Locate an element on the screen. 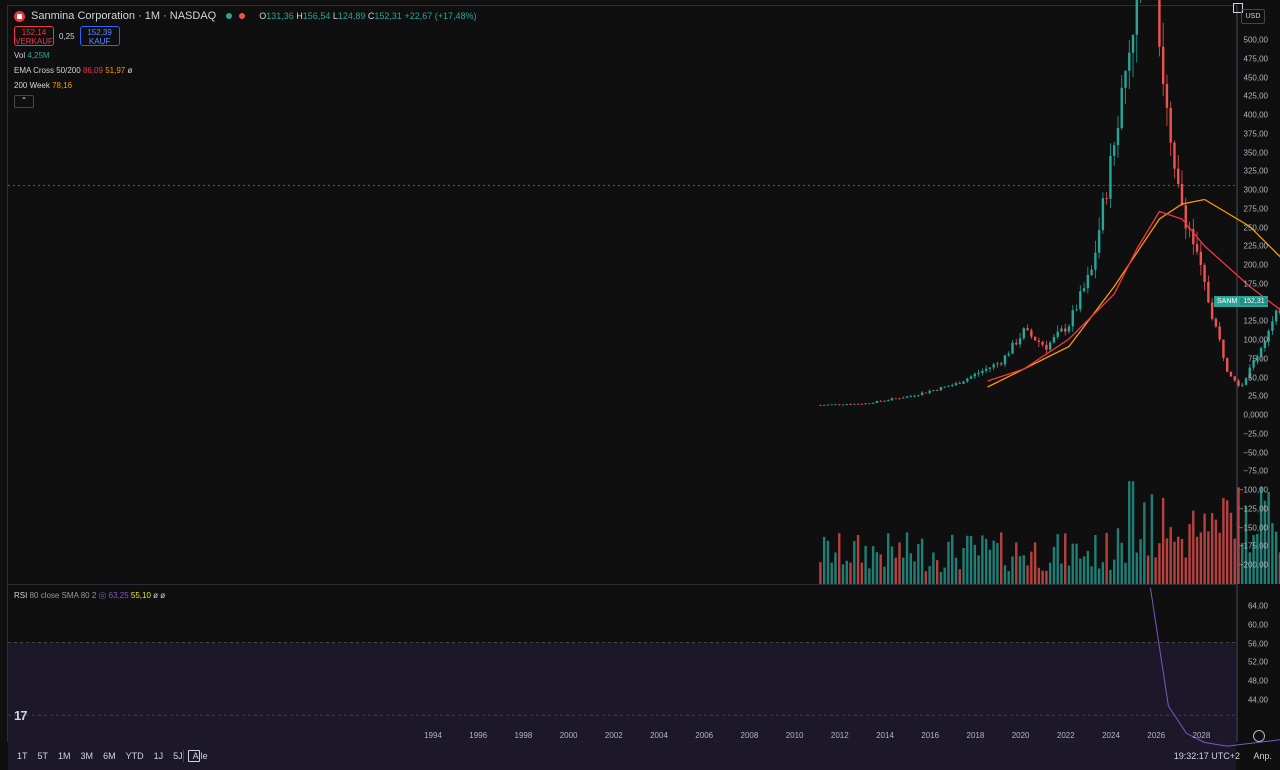 Image resolution: width=1280 pixels, height=770 pixels. buy-button: 152,39KAUF is located at coordinates (100, 36).